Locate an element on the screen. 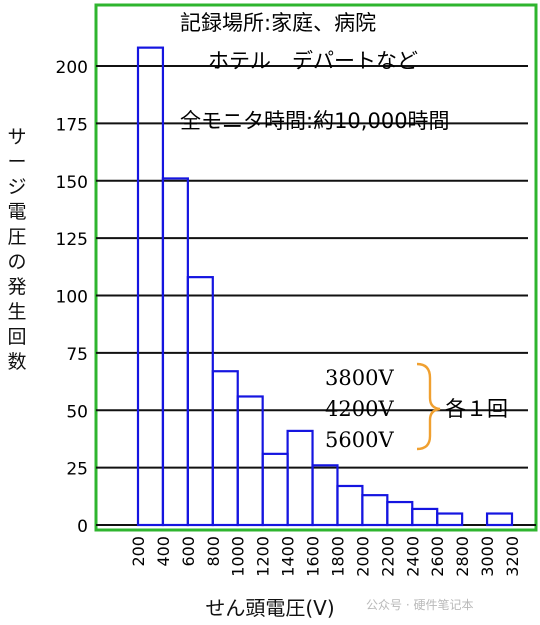  y-tick-label: 50 is located at coordinates (77, 412).